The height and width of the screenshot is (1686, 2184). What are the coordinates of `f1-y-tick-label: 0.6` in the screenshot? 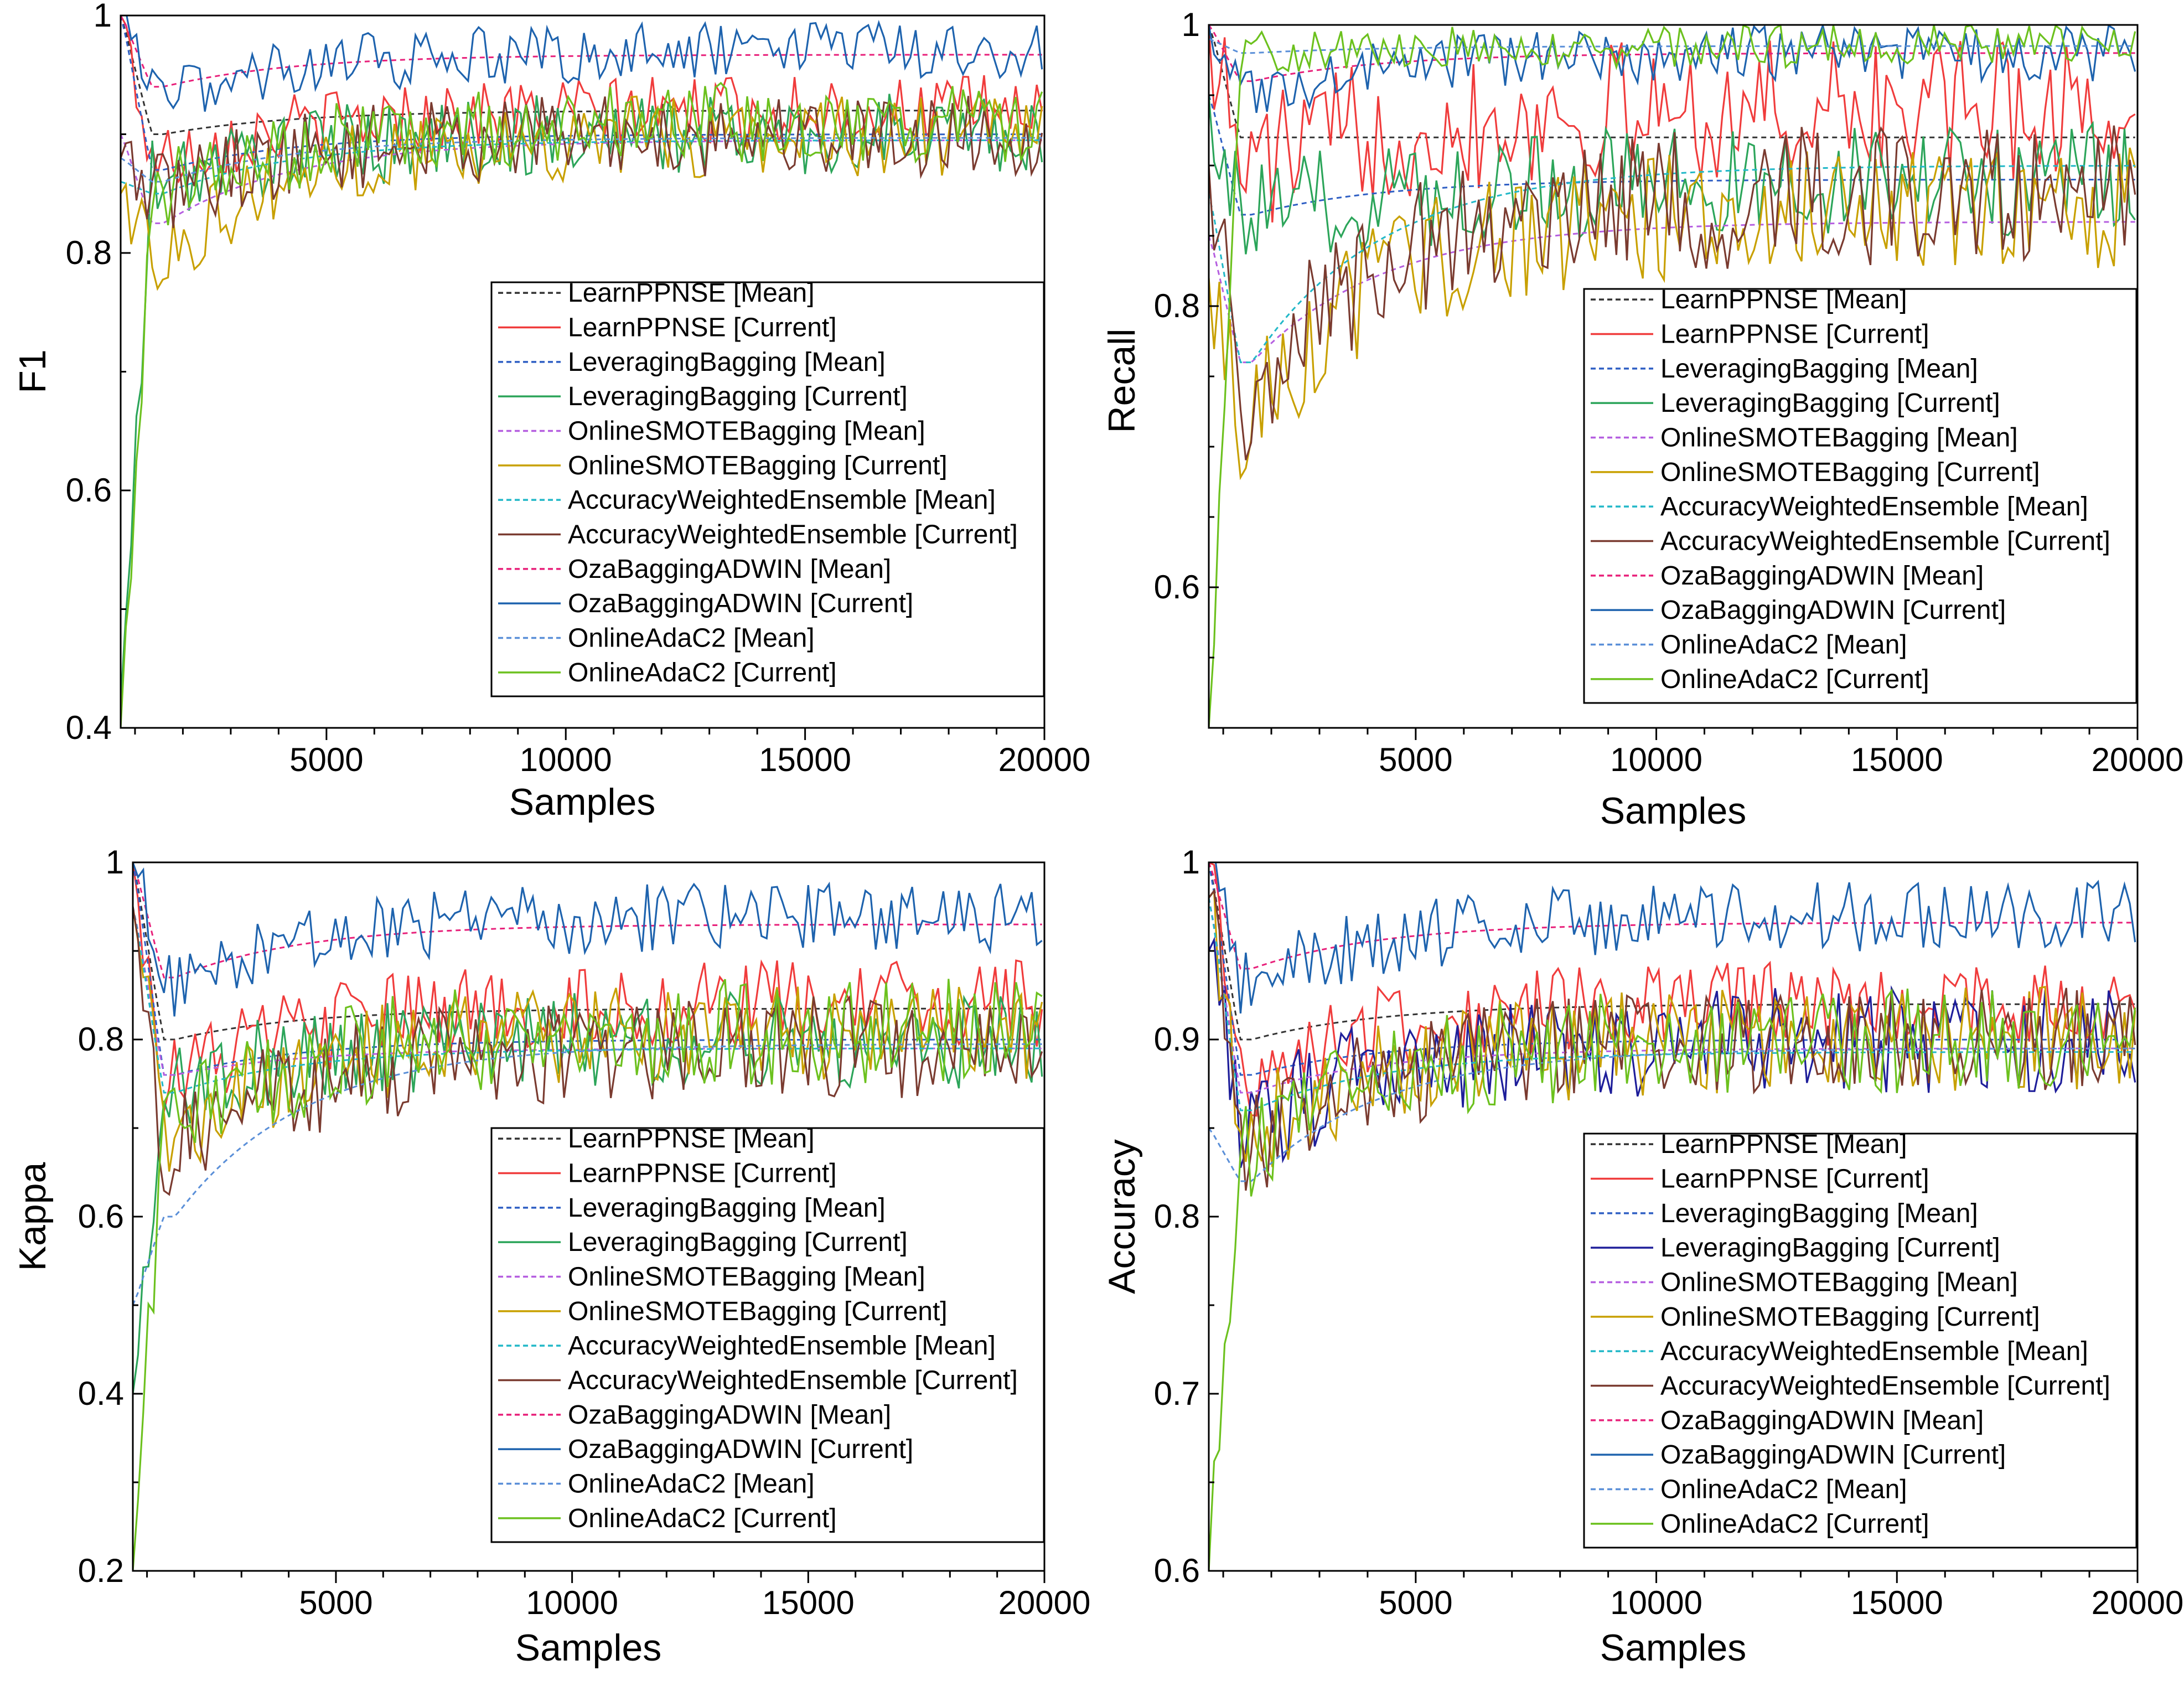 It's located at (89, 491).